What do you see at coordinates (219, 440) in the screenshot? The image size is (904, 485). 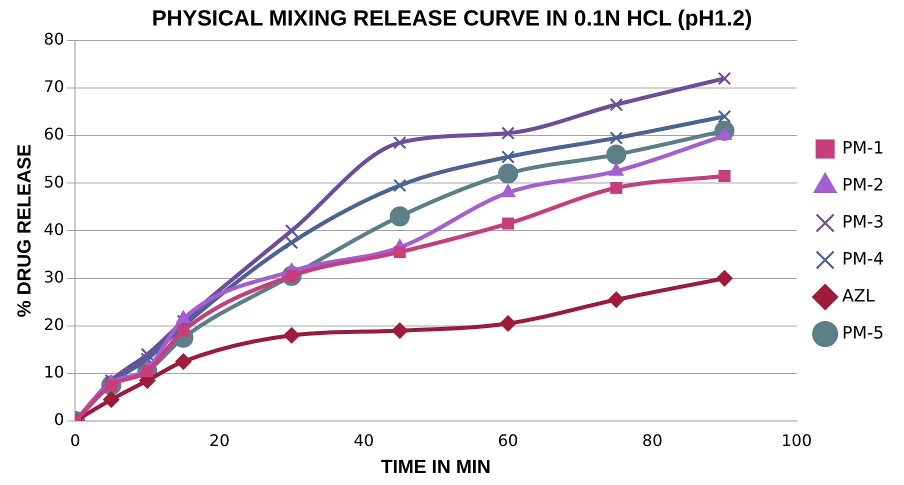 I see `x-tick-label: 20` at bounding box center [219, 440].